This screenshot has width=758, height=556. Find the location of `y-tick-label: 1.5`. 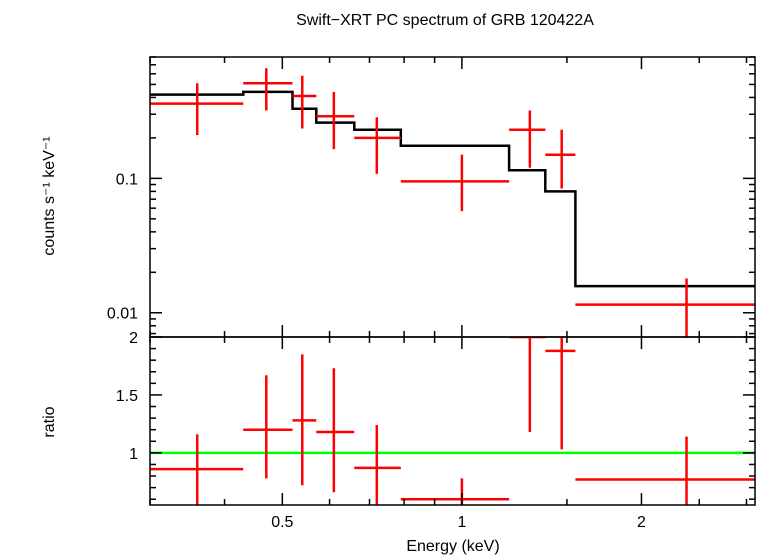

y-tick-label: 1.5 is located at coordinates (127, 396).